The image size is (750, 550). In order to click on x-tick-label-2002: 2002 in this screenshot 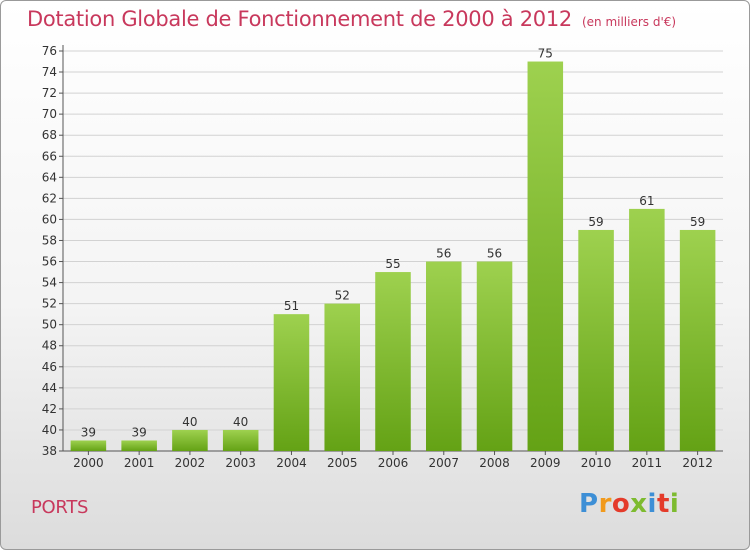, I will do `click(190, 463)`.